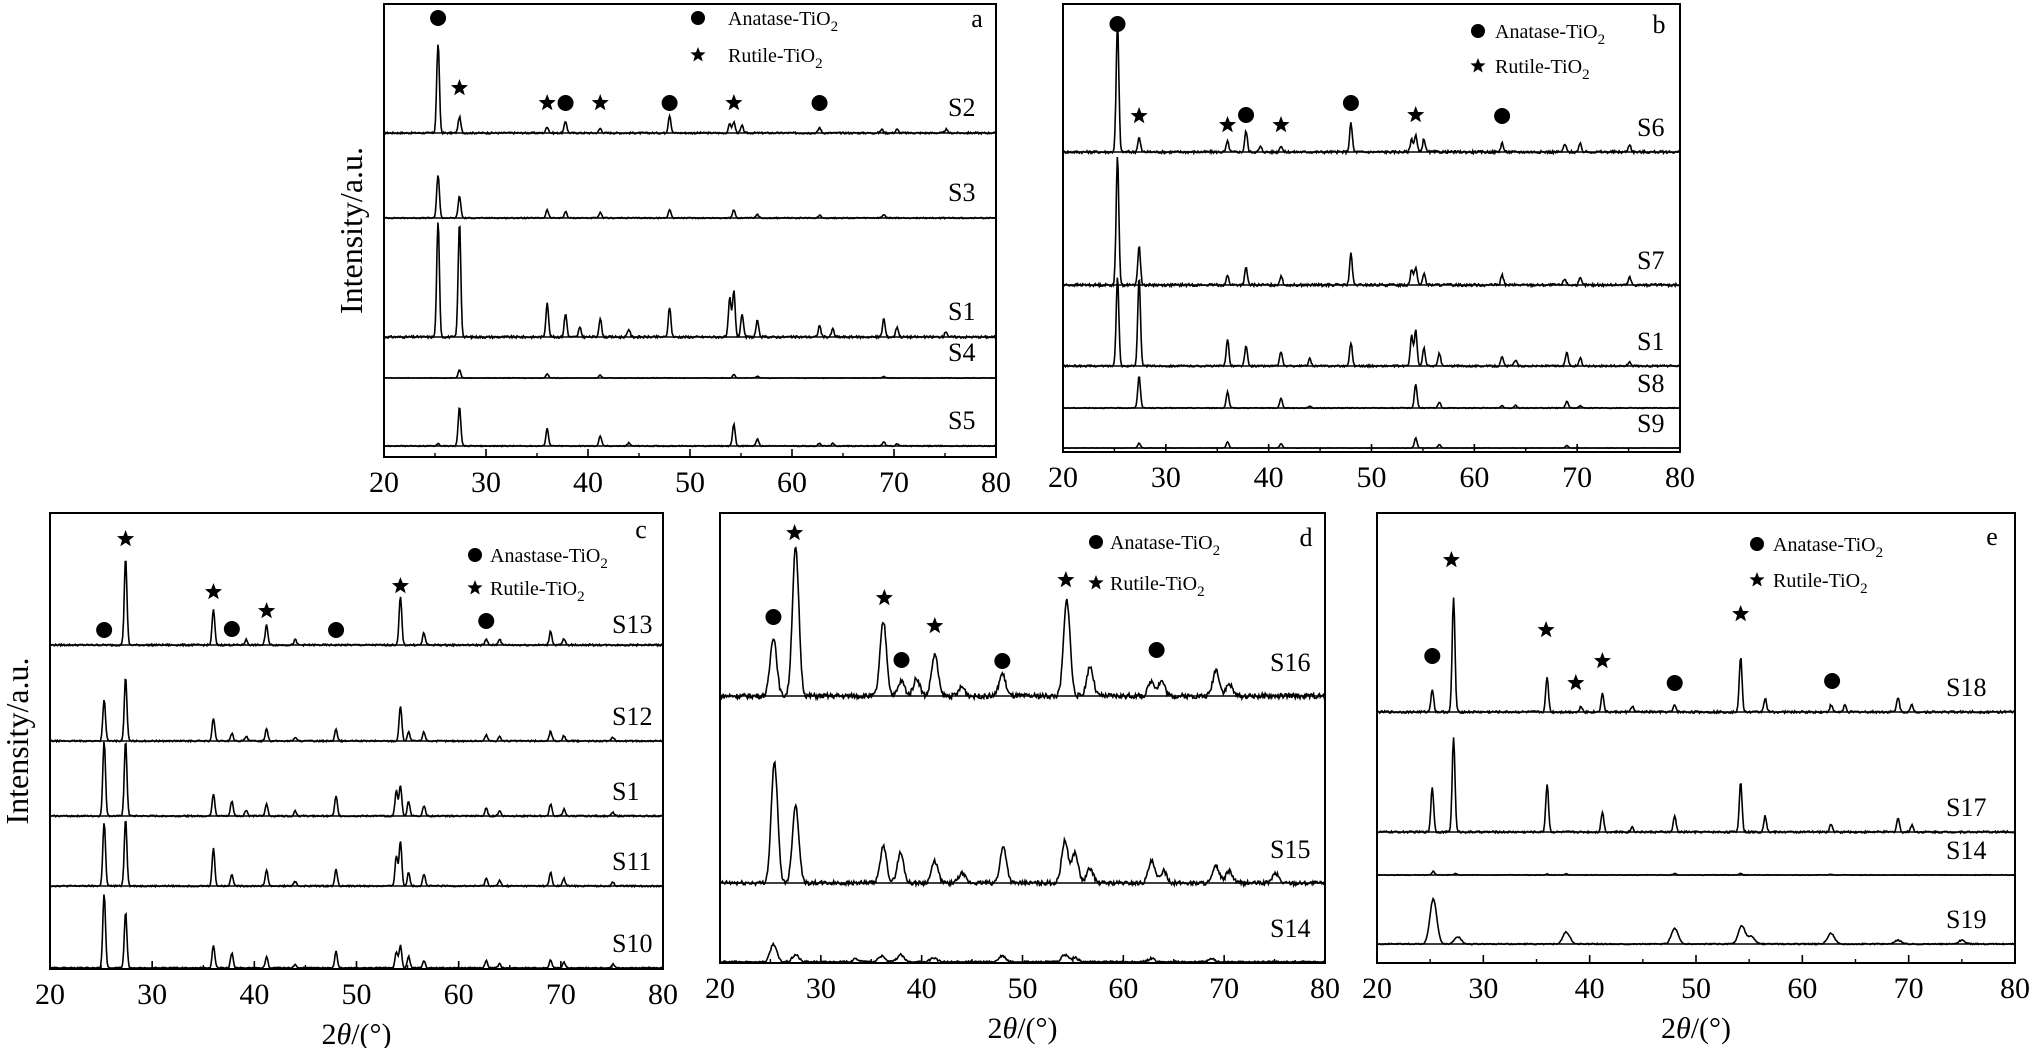  I want to click on series-label-s19: S19, so click(1966, 919).